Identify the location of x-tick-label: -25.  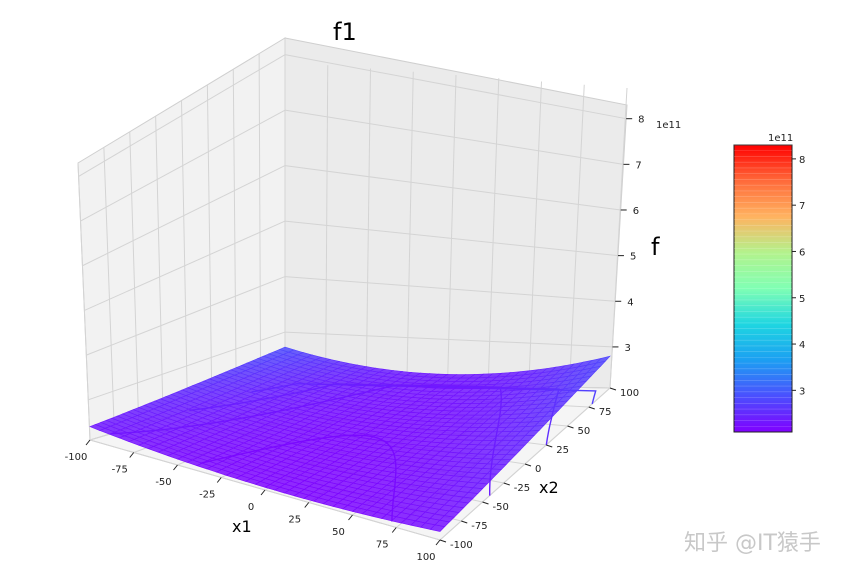
(207, 495).